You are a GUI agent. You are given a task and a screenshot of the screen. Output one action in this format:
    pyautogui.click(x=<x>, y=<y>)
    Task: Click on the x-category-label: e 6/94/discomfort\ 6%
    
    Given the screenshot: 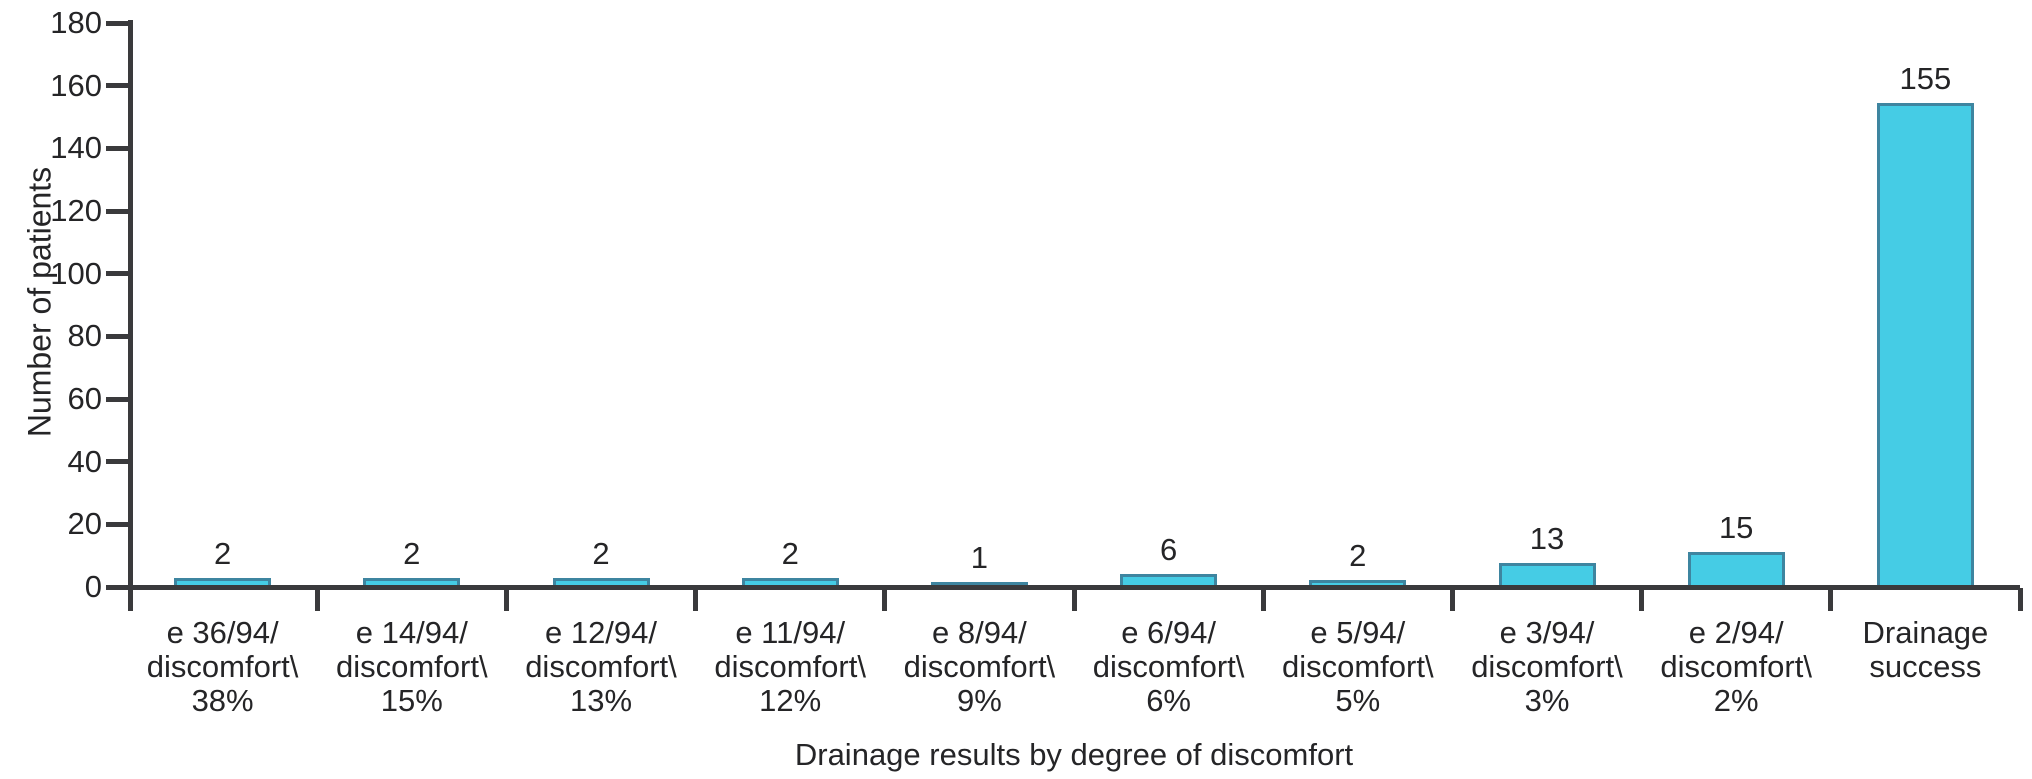 What is the action you would take?
    pyautogui.click(x=1169, y=667)
    